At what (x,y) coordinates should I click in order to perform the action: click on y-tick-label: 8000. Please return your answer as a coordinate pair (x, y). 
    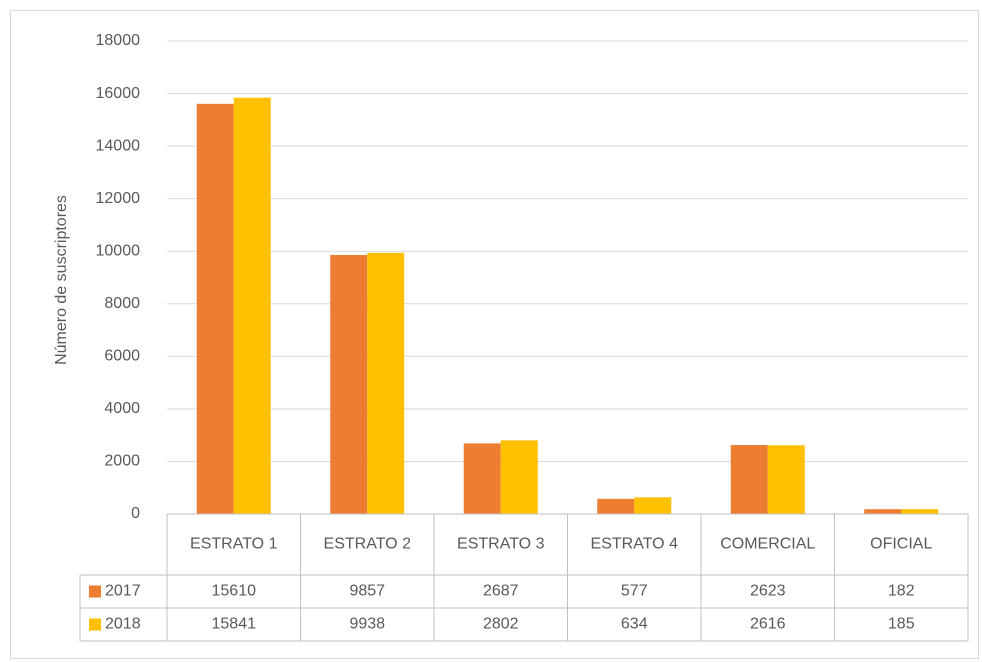
    Looking at the image, I should click on (122, 303).